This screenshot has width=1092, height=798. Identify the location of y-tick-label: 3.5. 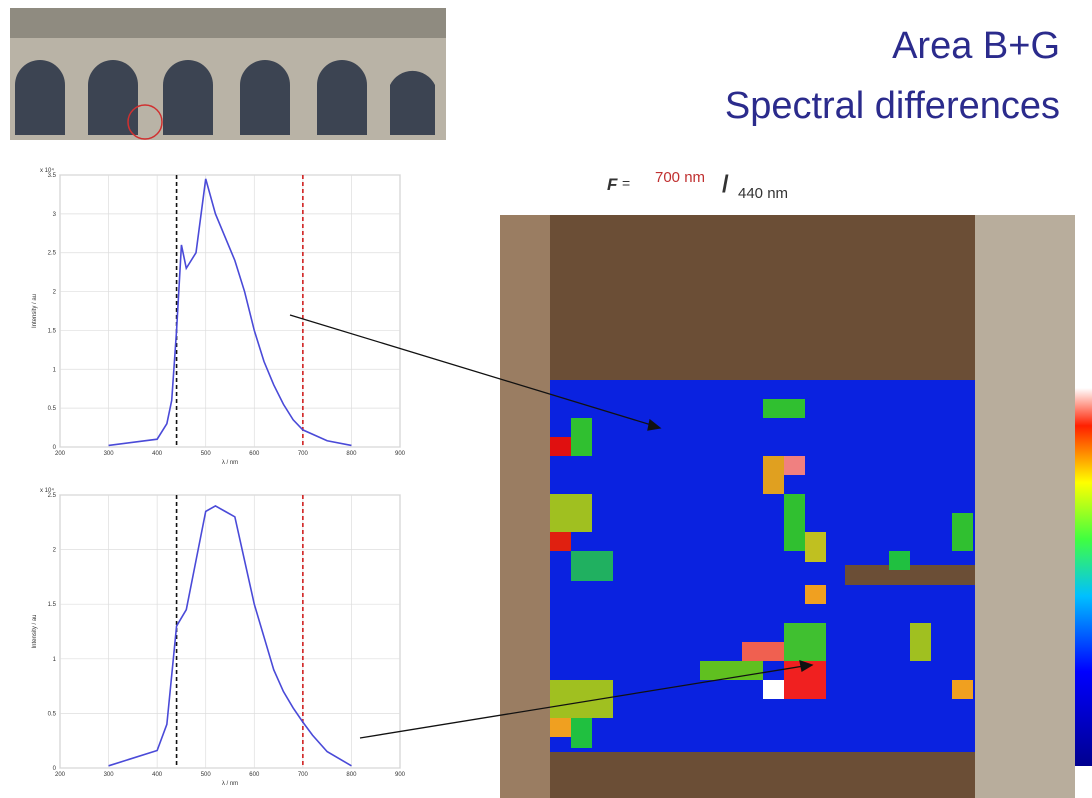
(52, 176).